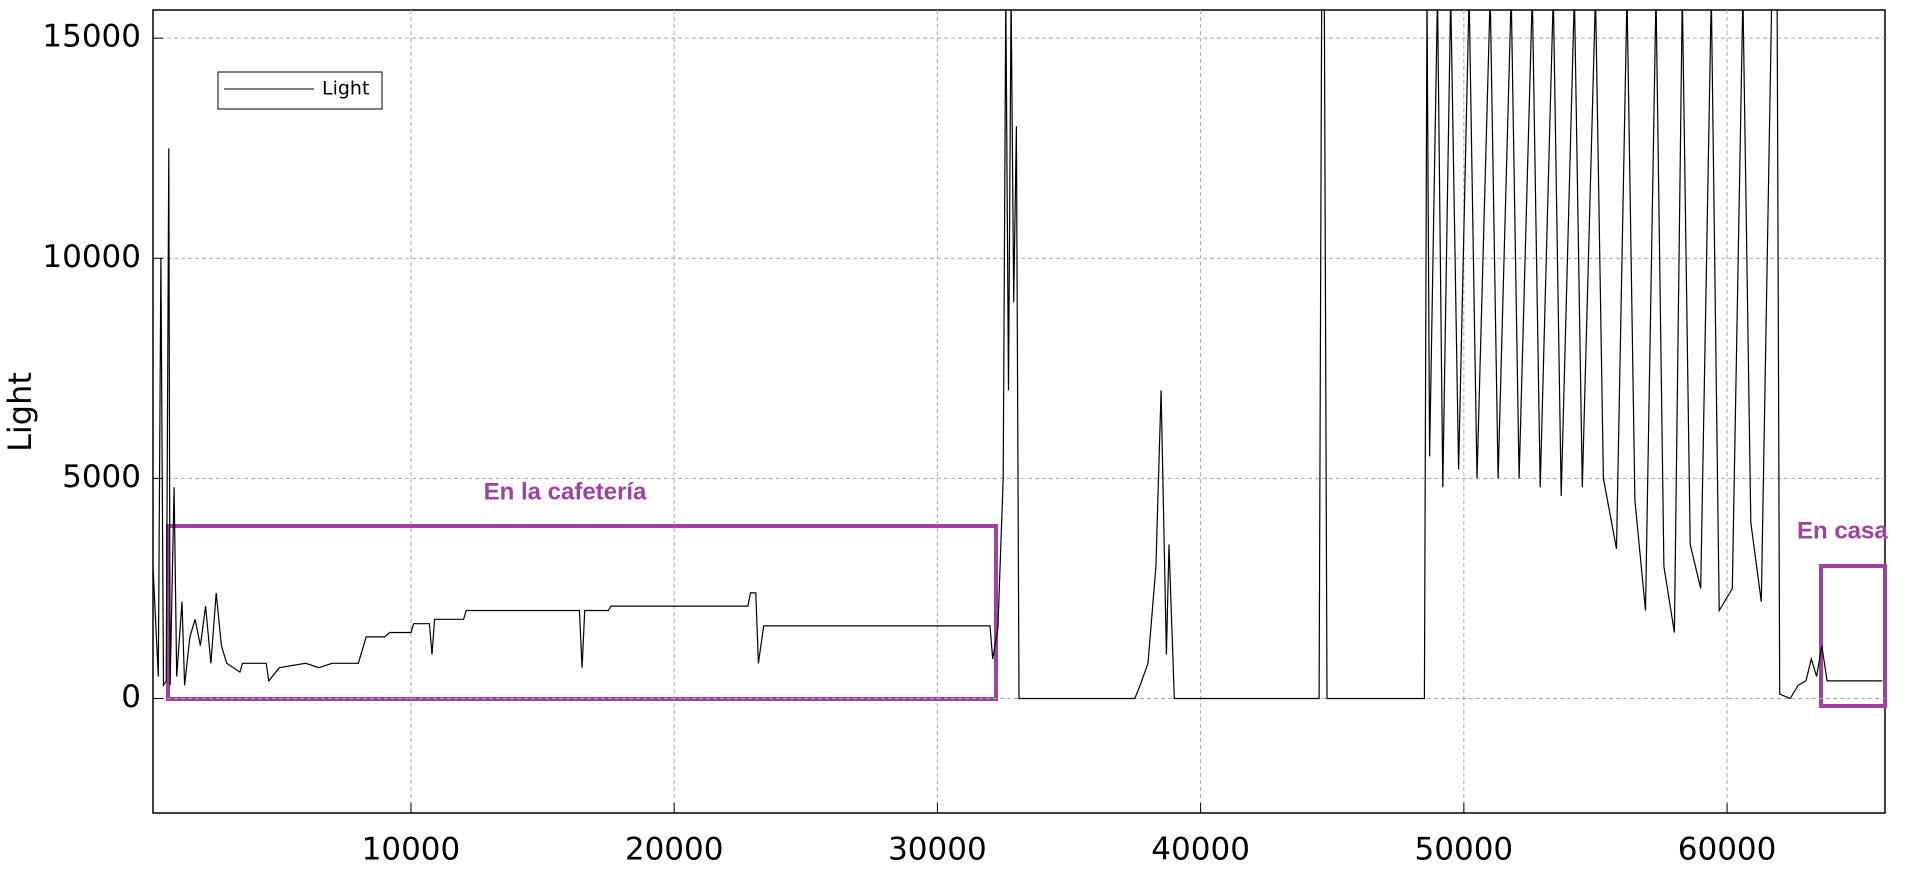 The image size is (1909, 879). I want to click on y-tick-label: 5000, so click(101, 477).